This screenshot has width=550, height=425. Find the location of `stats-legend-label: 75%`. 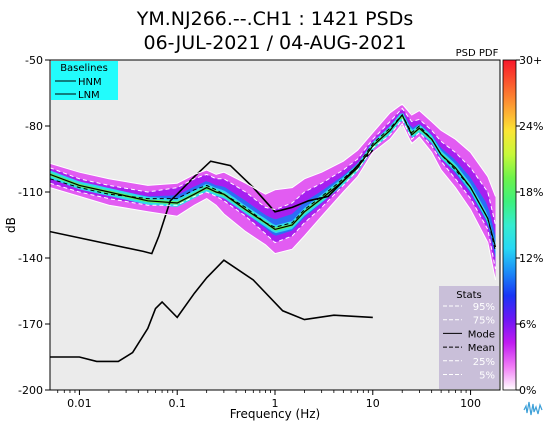

stats-legend-label: 75% is located at coordinates (484, 321).